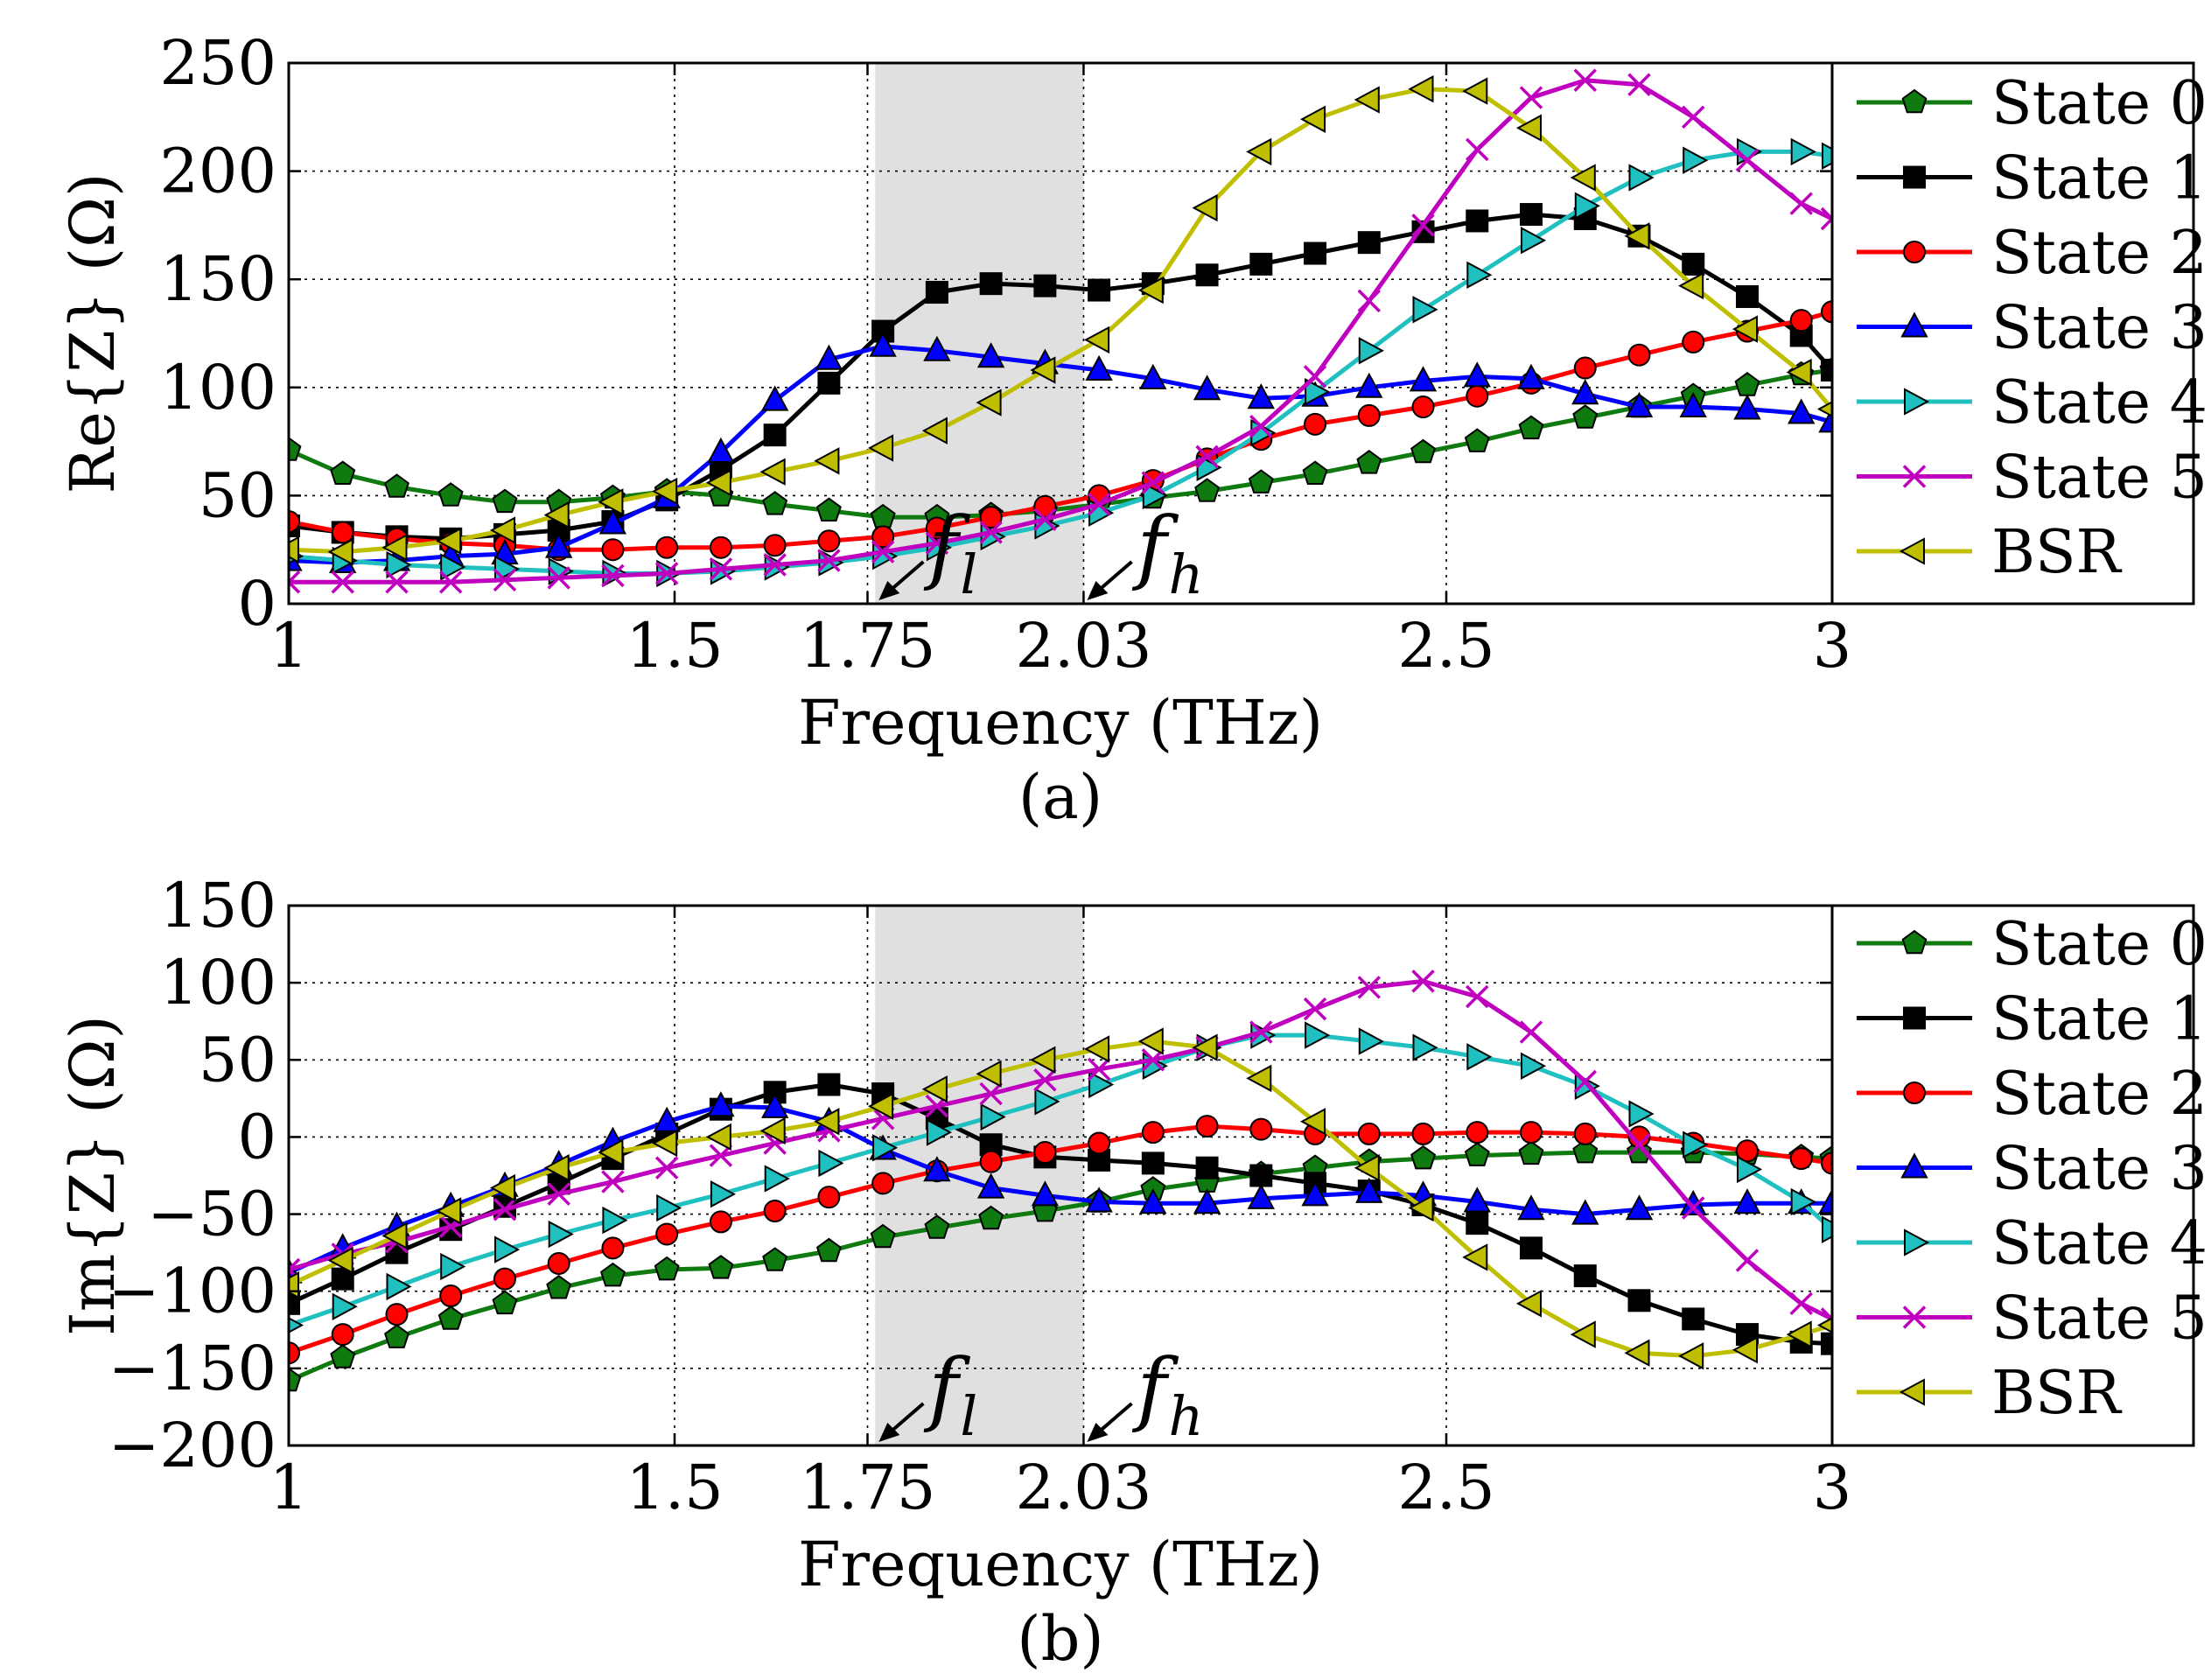  I want to click on x-tick-label: 3, so click(1832, 646).